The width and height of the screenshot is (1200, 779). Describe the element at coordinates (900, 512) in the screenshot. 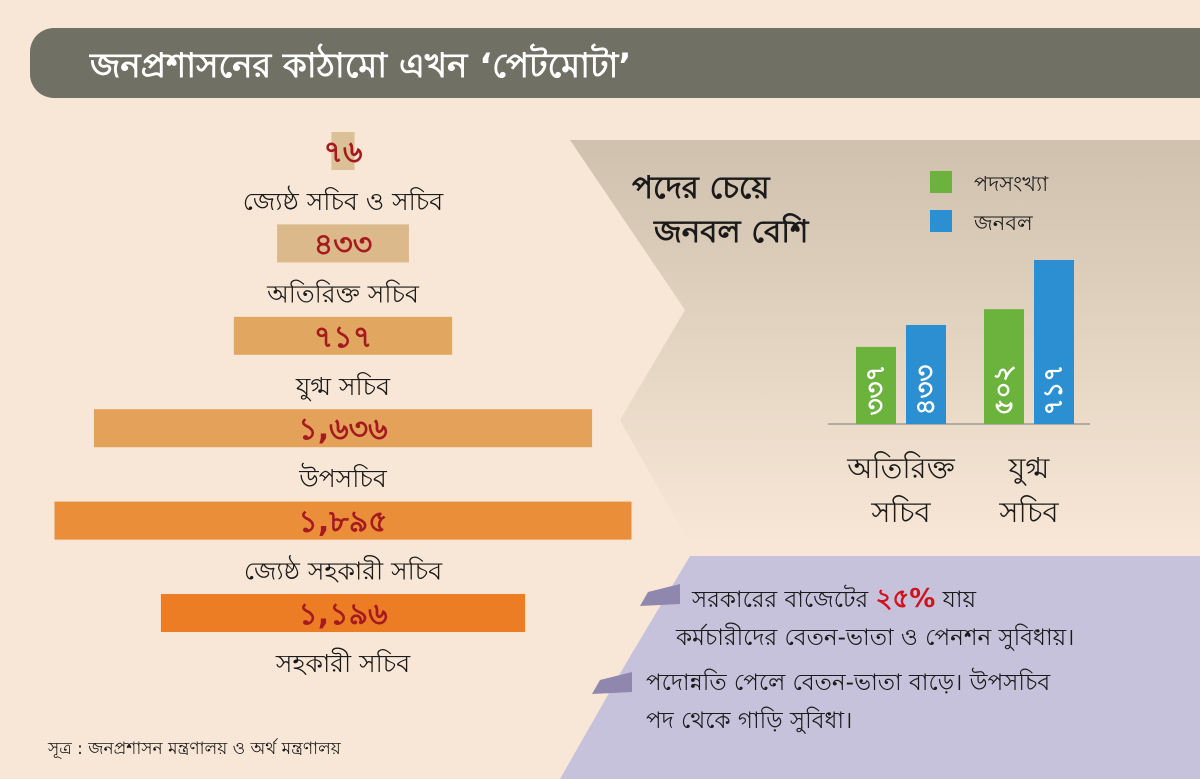

I see `comparison-category-label-0-1: সচিব` at that location.